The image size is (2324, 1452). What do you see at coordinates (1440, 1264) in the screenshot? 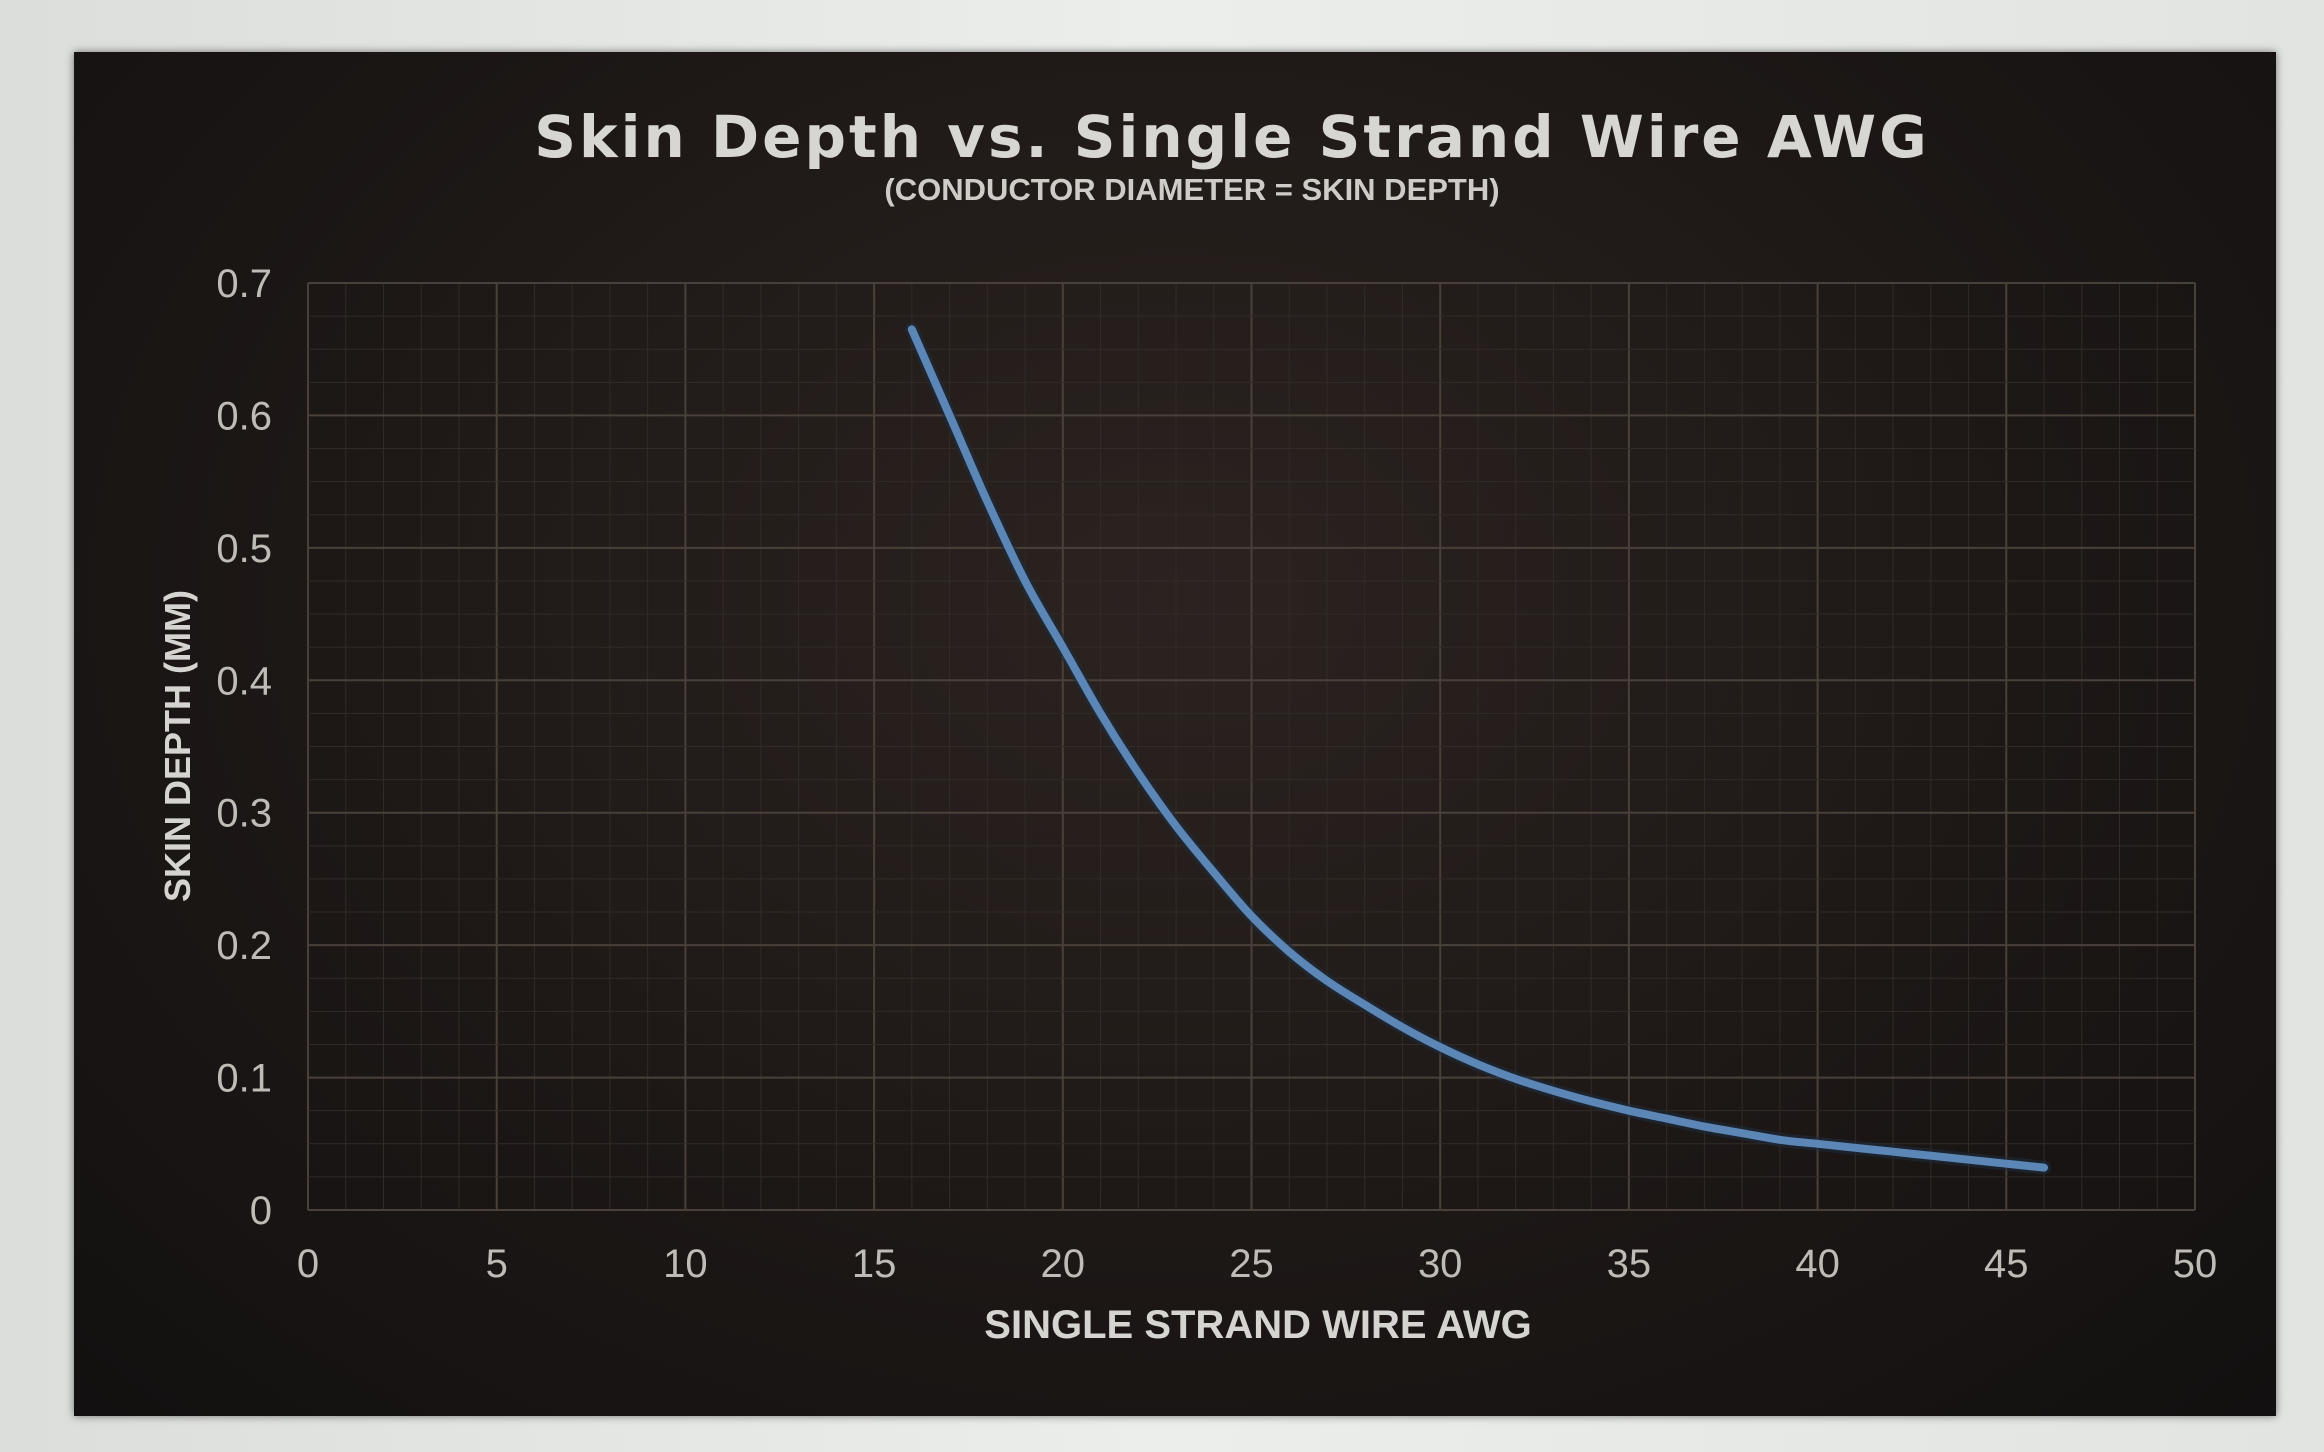
I see `x-tick-label: 30` at bounding box center [1440, 1264].